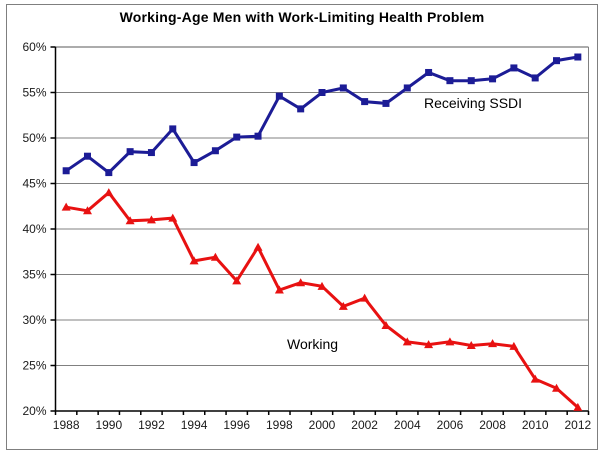 The height and width of the screenshot is (462, 606). Describe the element at coordinates (34, 184) in the screenshot. I see `y-tick-label: 45%` at that location.